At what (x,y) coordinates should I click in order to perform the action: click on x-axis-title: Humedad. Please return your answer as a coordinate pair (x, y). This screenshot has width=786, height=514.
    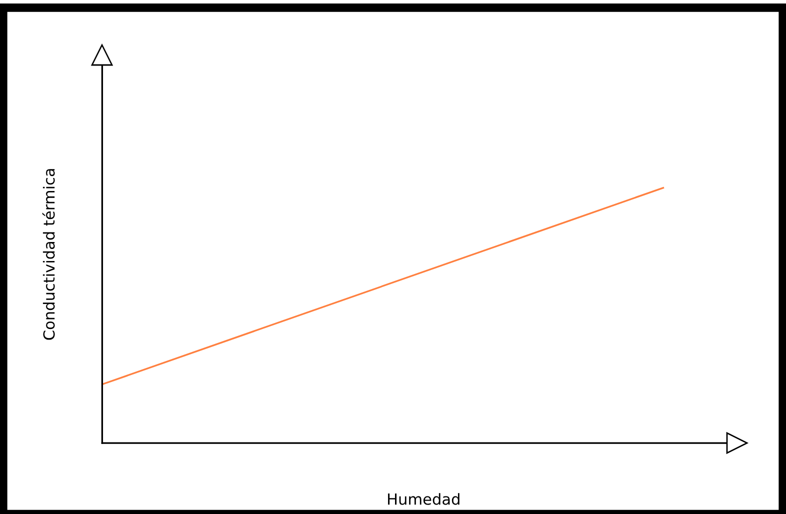
    Looking at the image, I should click on (424, 499).